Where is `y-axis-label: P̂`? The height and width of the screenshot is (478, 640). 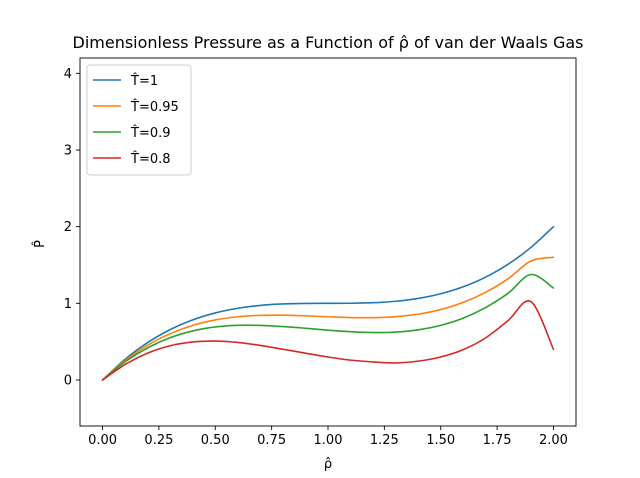
y-axis-label: P̂ is located at coordinates (40, 244).